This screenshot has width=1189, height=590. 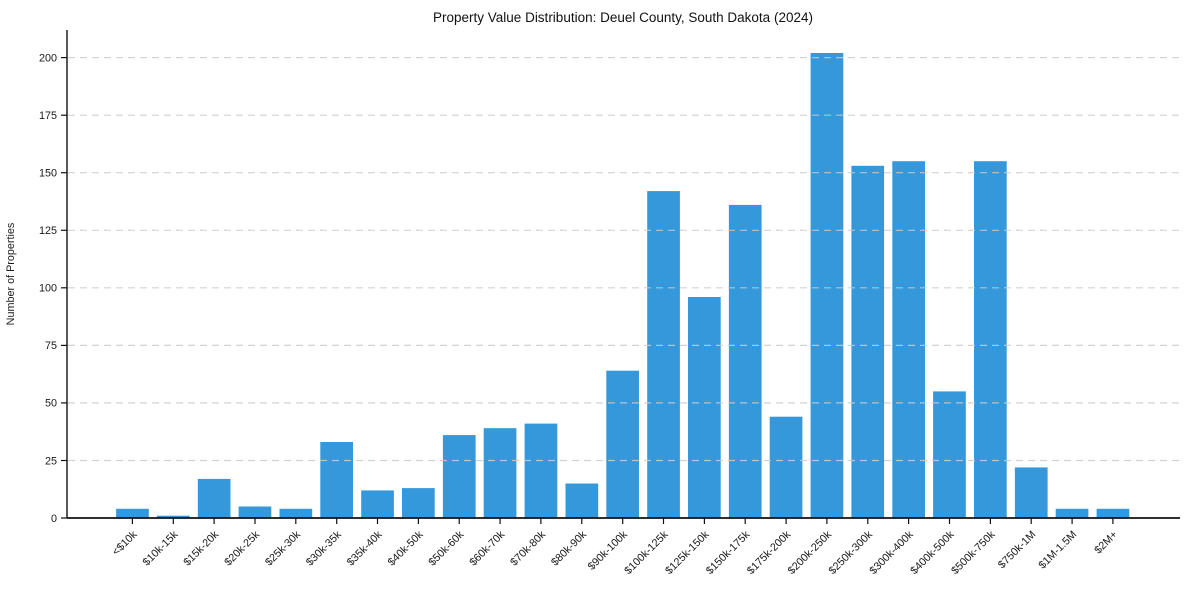 What do you see at coordinates (569, 548) in the screenshot?
I see `x-tick-label: $80k-90k` at bounding box center [569, 548].